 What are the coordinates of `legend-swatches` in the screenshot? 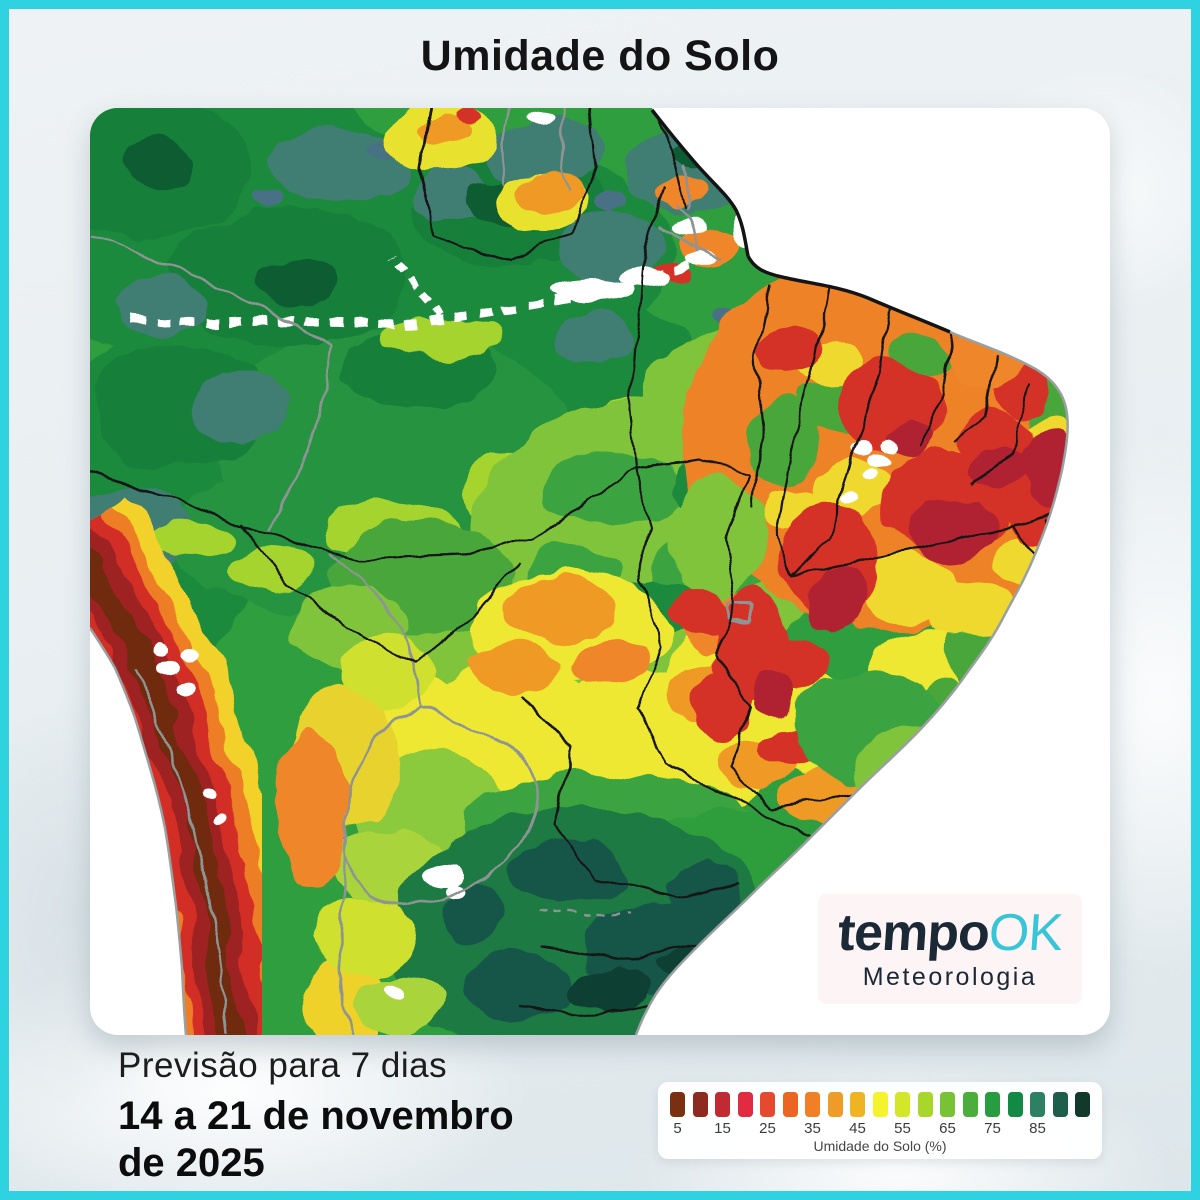 It's located at (880, 1104).